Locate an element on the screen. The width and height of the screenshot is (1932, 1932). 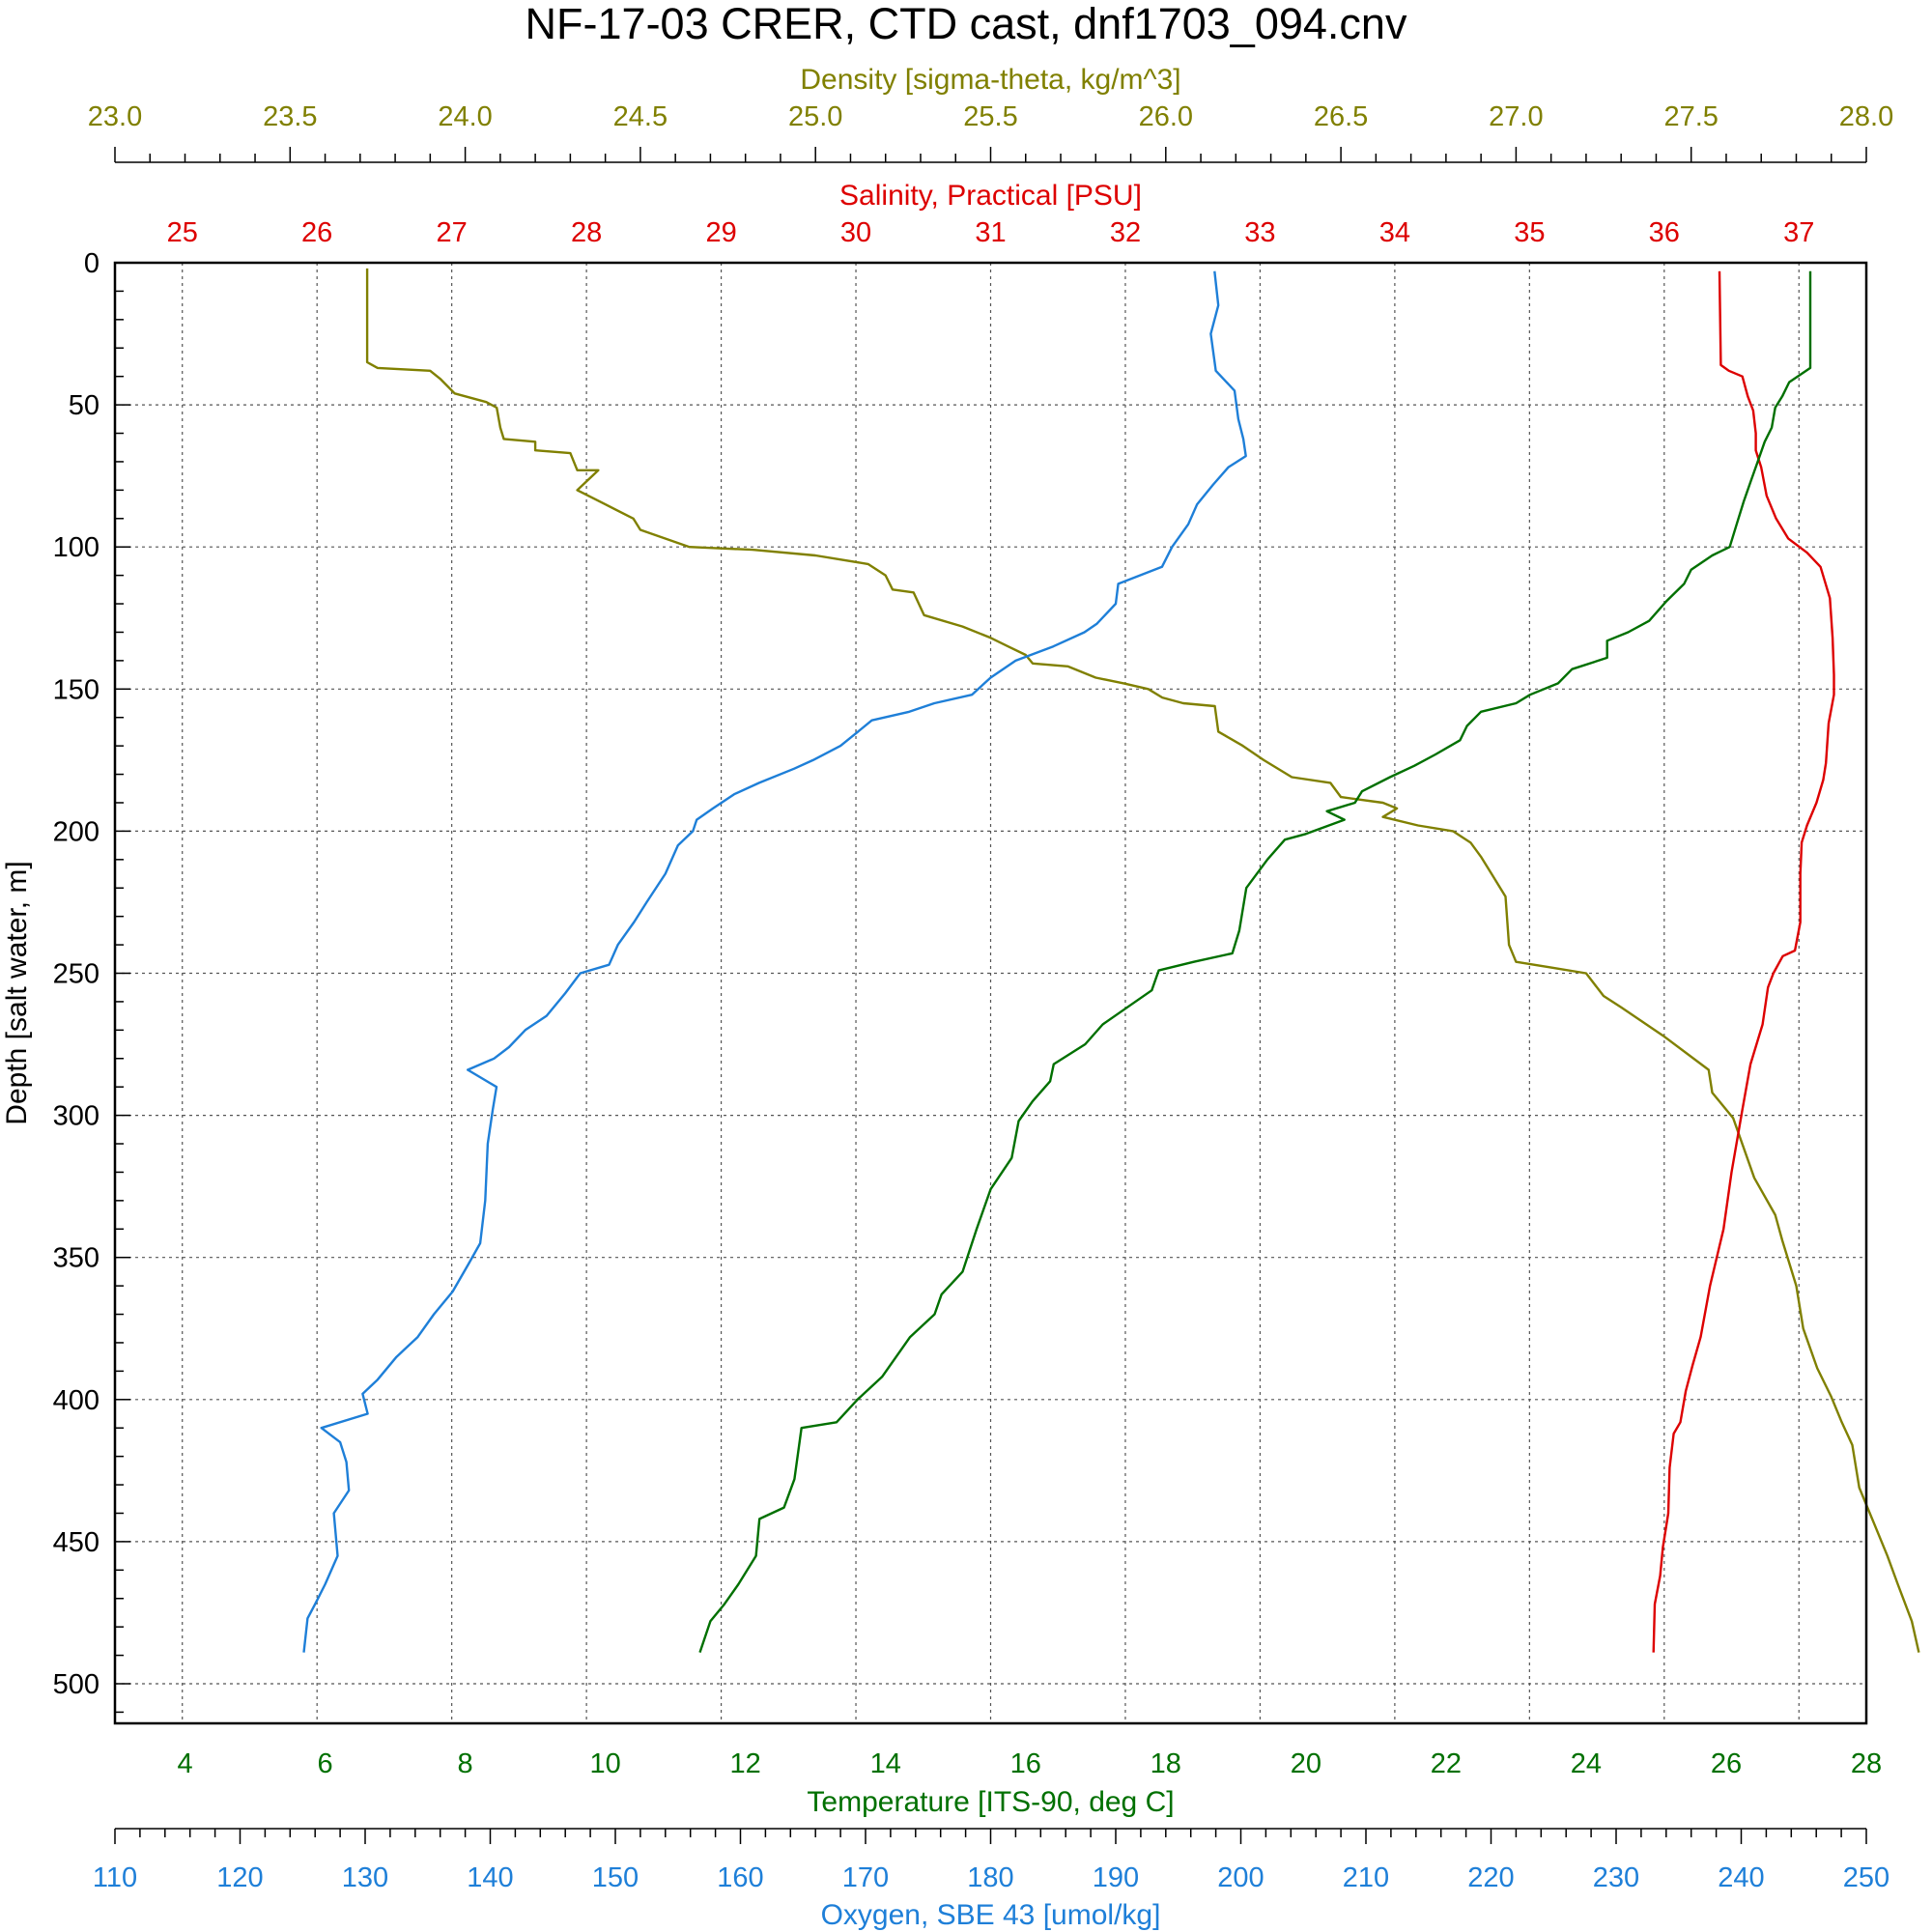
salinity-tick-label: 30 is located at coordinates (855, 232).